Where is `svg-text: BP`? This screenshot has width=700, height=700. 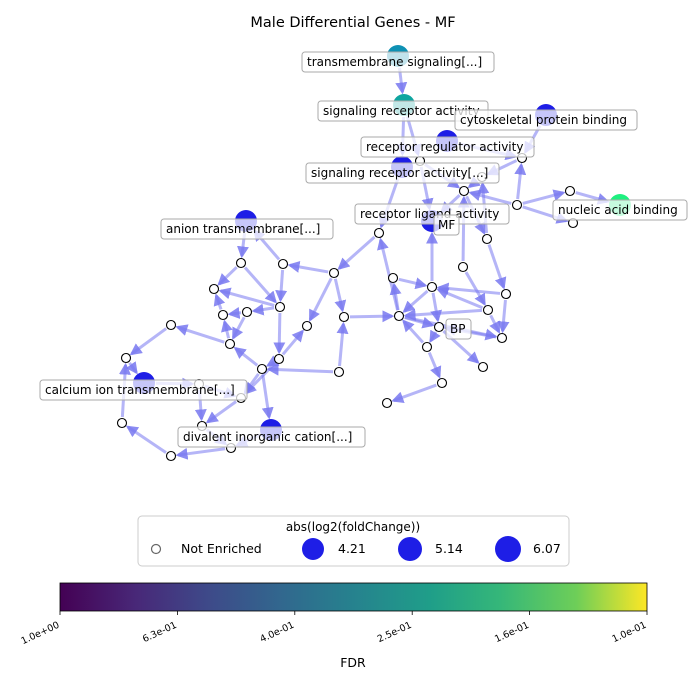
svg-text: BP is located at coordinates (457, 329).